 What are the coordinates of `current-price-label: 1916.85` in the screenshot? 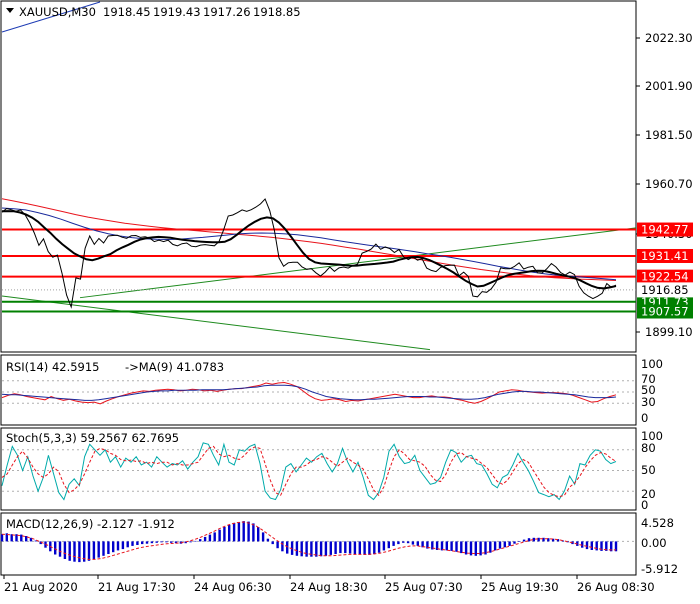 It's located at (665, 290).